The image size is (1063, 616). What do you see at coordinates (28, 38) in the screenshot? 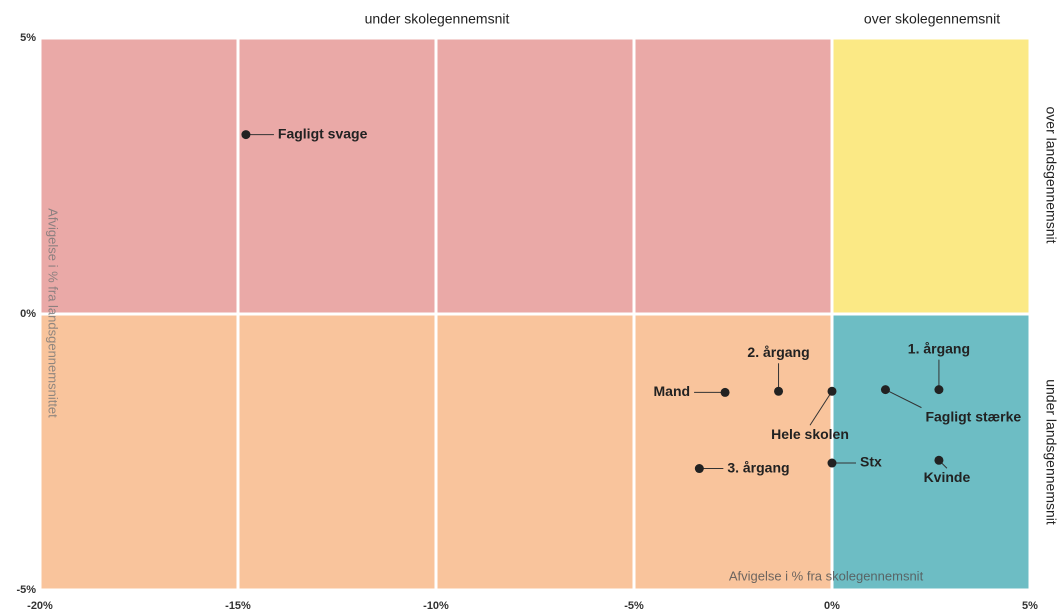
I see `y-tick-label: 5%` at bounding box center [28, 38].